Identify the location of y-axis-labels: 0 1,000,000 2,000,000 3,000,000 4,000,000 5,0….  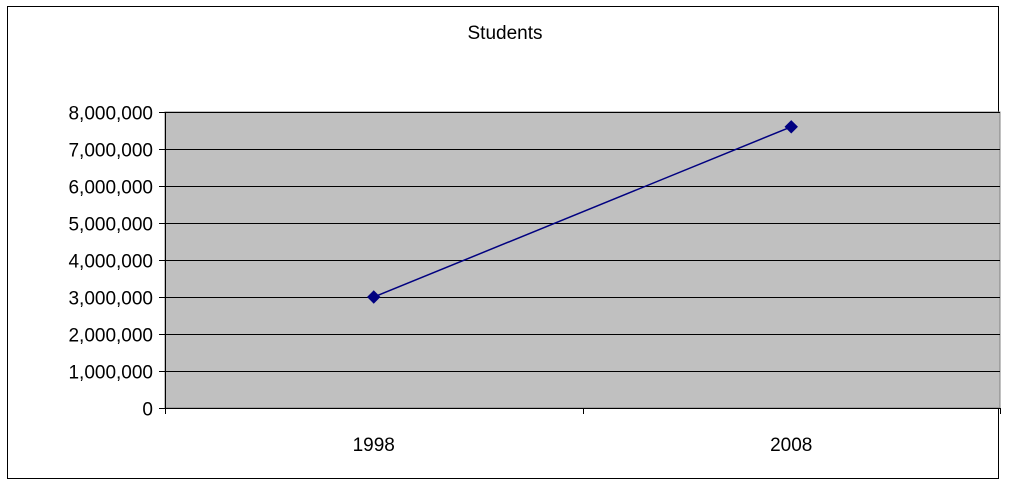
(110, 262).